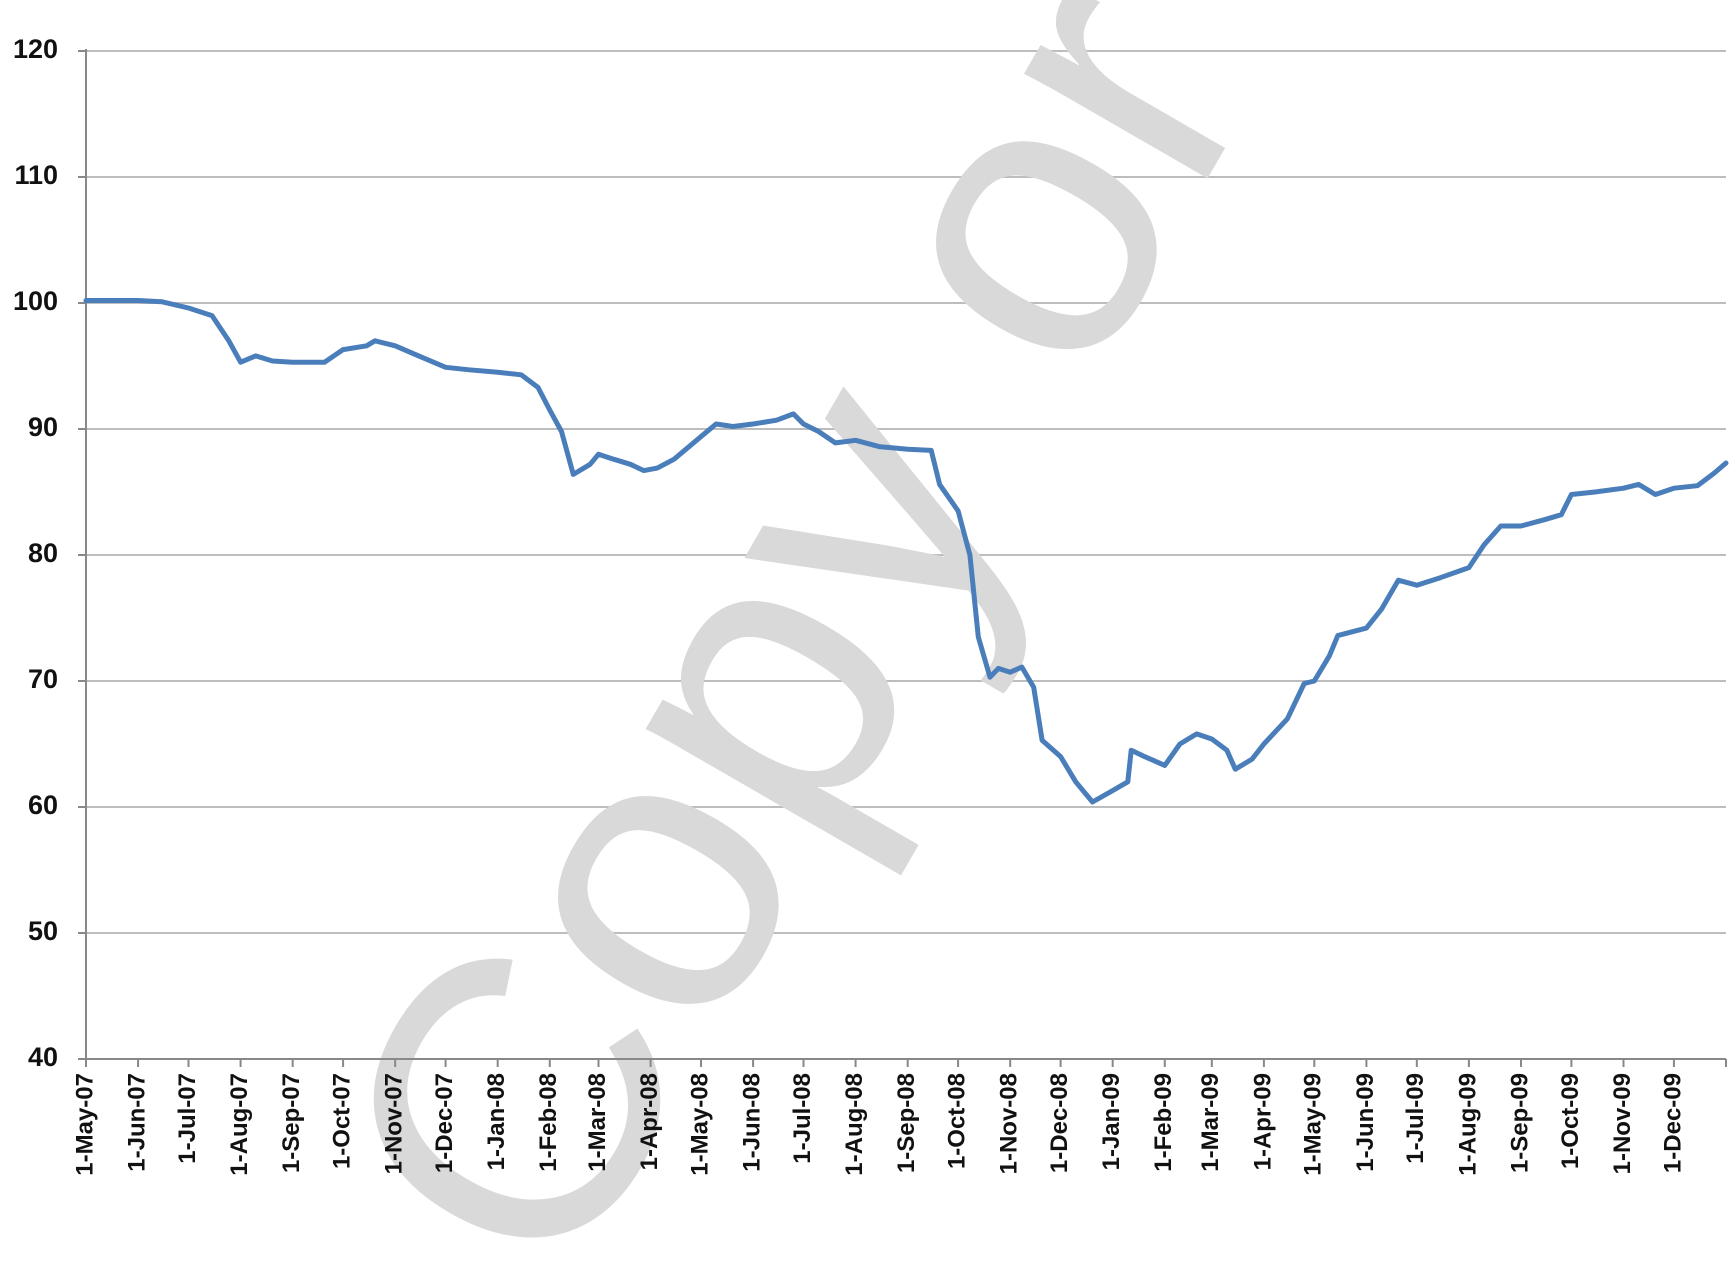 The width and height of the screenshot is (1731, 1275). I want to click on y-tick-label: 60, so click(43, 805).